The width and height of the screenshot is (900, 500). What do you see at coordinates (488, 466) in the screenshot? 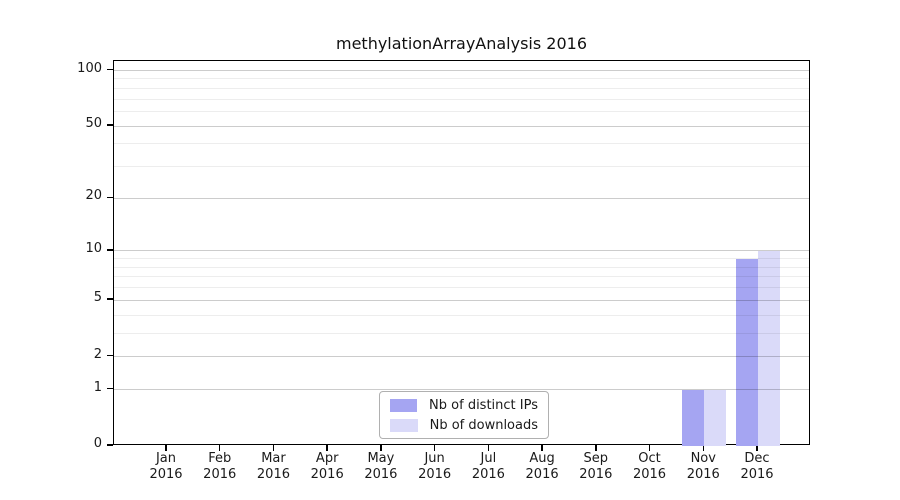
I see `x-tick-label: Jul 2016` at bounding box center [488, 466].